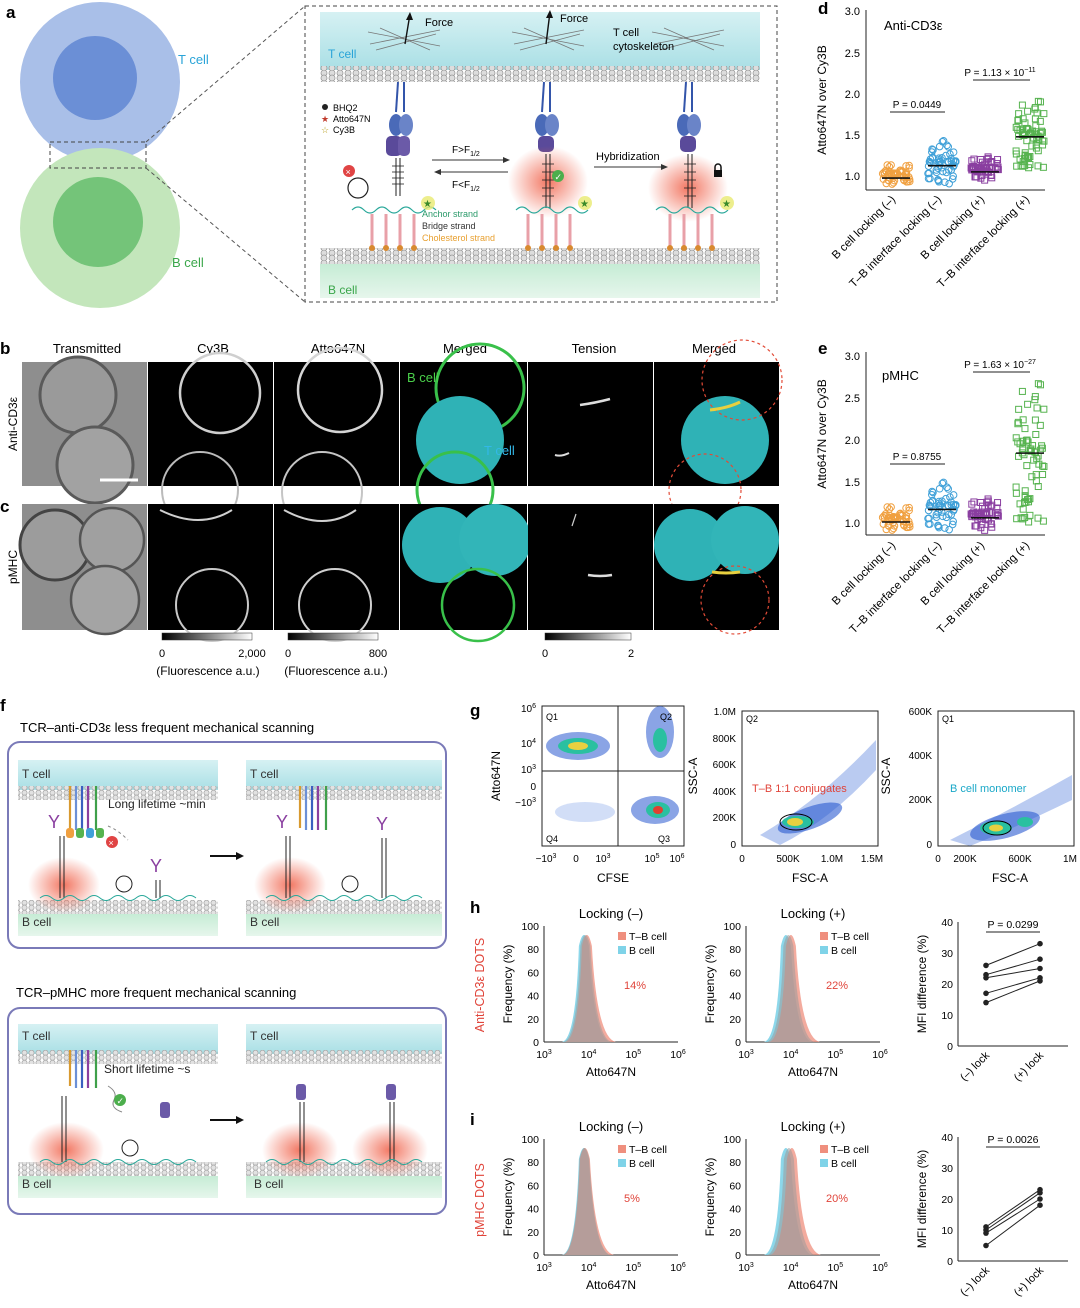  What do you see at coordinates (852, 441) in the screenshot?
I see `e-ytick-20: 2.0` at bounding box center [852, 441].